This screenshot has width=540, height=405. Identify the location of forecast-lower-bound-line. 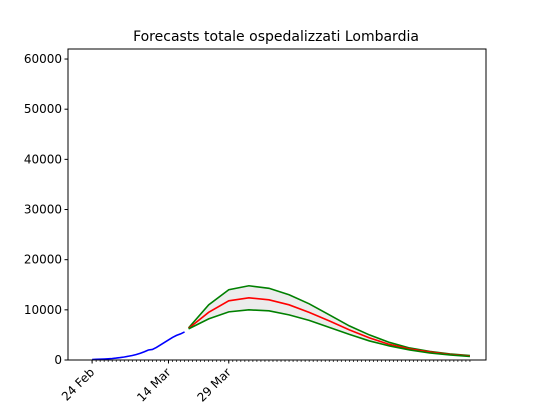
(329, 333).